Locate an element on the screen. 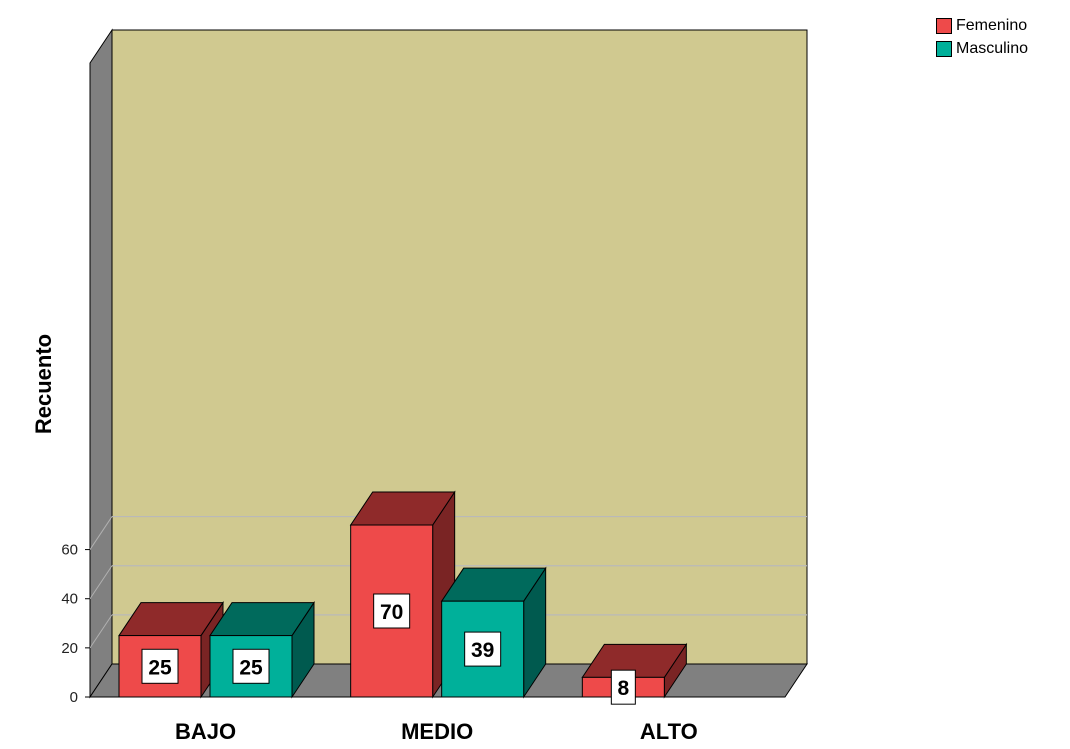 This screenshot has height=749, width=1070. data-label: 70 is located at coordinates (391, 612).